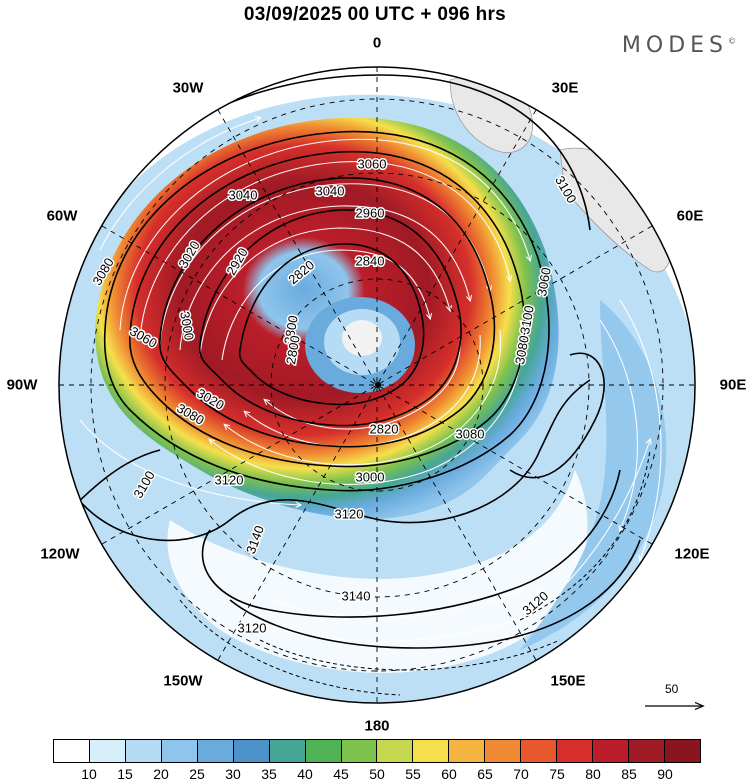  What do you see at coordinates (377, 774) in the screenshot?
I see `colorbar-tick-label: 50` at bounding box center [377, 774].